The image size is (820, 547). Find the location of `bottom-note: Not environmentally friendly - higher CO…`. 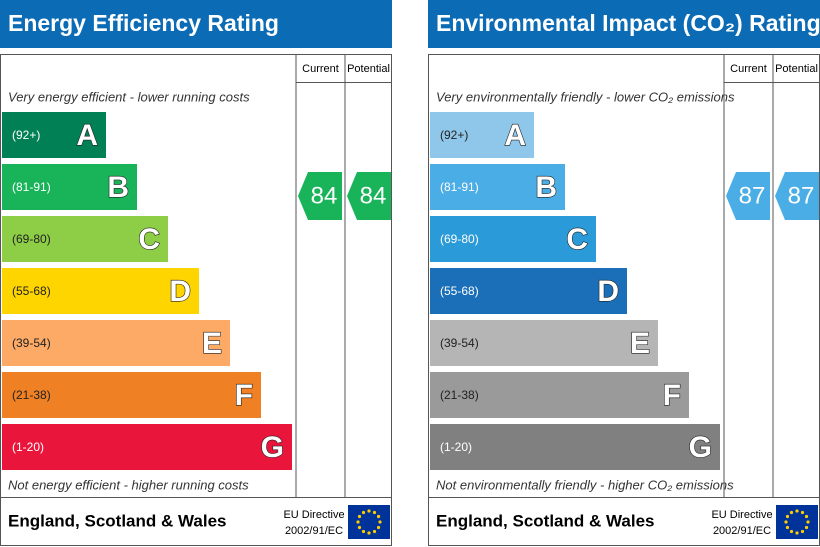

bottom-note: Not environmentally friendly - higher CO… is located at coordinates (585, 484).